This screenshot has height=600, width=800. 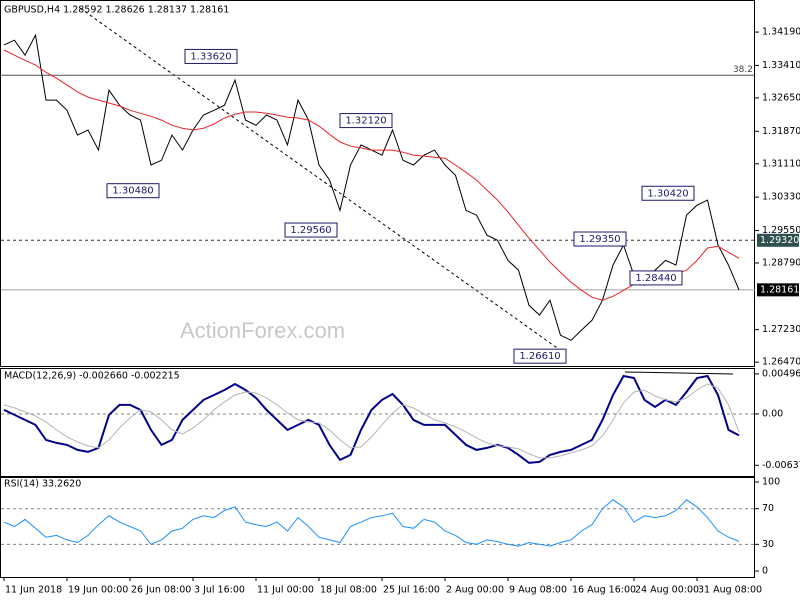 I want to click on annotation-label: 1.28440, so click(x=655, y=278).